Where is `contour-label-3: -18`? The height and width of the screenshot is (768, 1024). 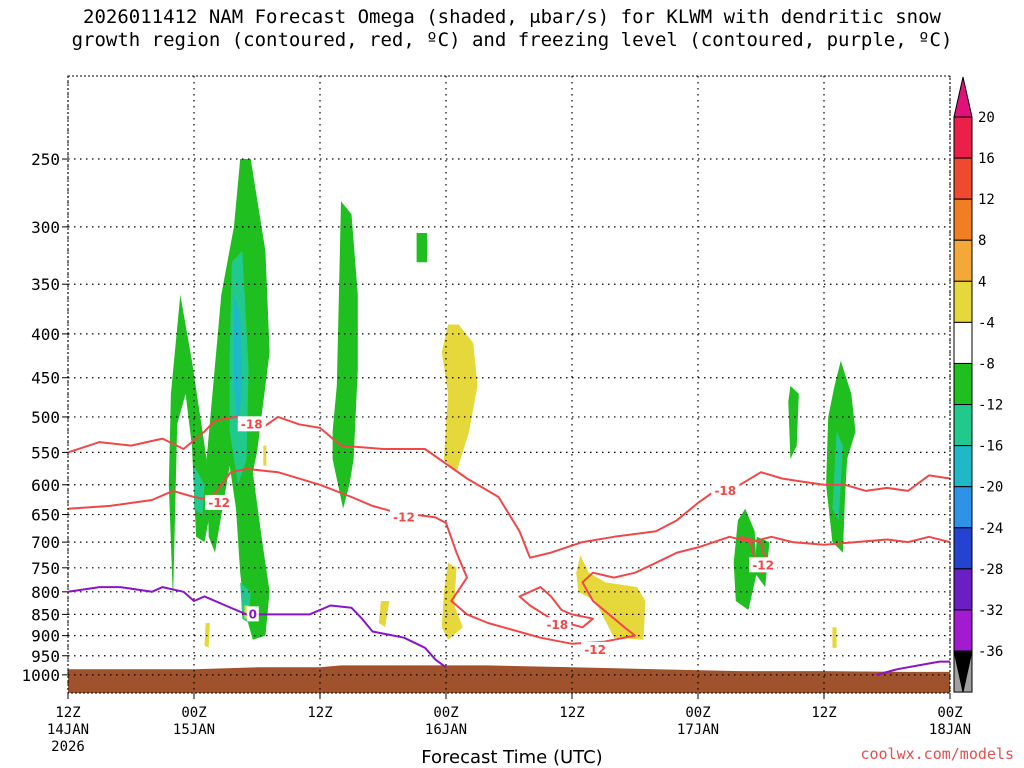 contour-label-3: -18 is located at coordinates (557, 625).